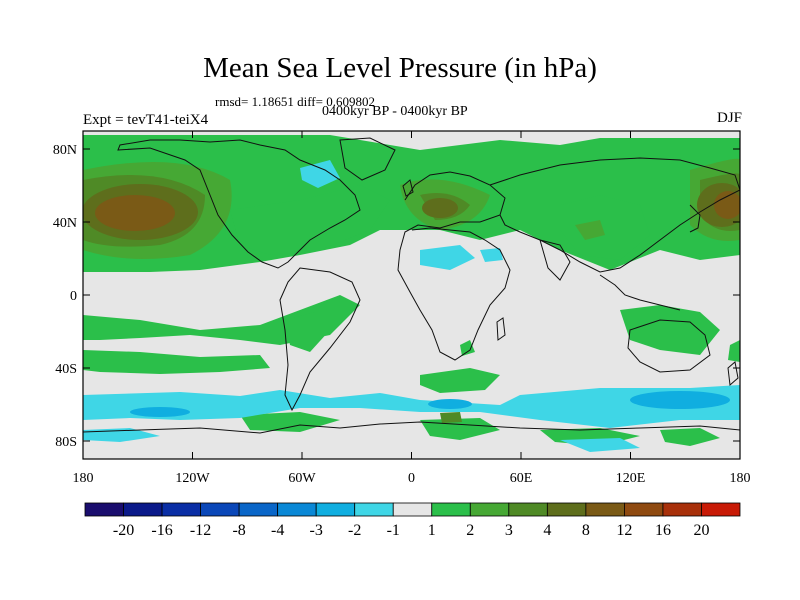 Image resolution: width=800 pixels, height=600 pixels. What do you see at coordinates (66, 442) in the screenshot?
I see `y-tick-label: 80S` at bounding box center [66, 442].